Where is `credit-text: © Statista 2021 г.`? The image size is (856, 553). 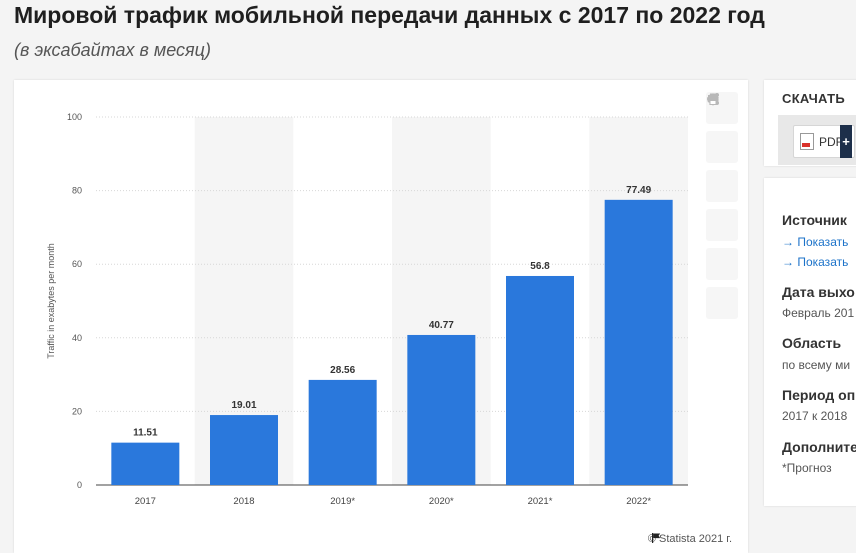
credit-text: © Statista 2021 г. is located at coordinates (689, 539).